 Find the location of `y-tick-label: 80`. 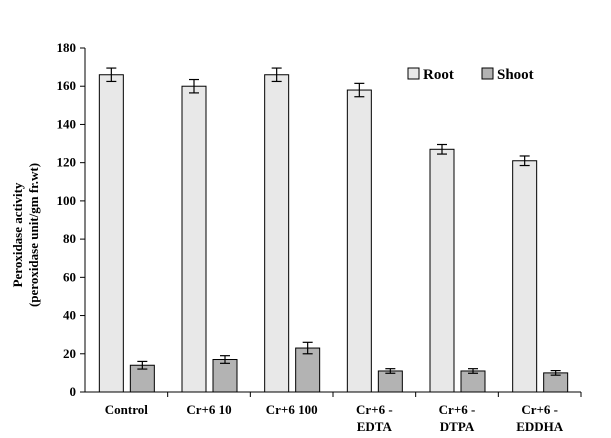

y-tick-label: 80 is located at coordinates (69, 238).